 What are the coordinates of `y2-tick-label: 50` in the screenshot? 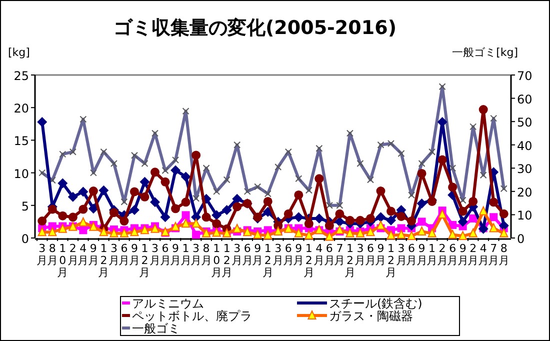 It's located at (524, 123).